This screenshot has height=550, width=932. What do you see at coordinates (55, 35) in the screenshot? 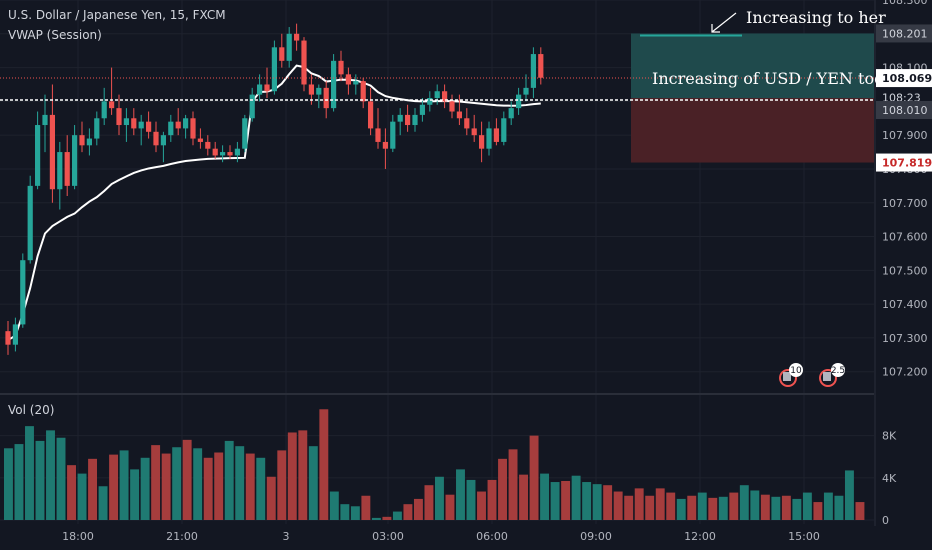
I see `vwap-legend: VWAP (Session)` at bounding box center [55, 35].